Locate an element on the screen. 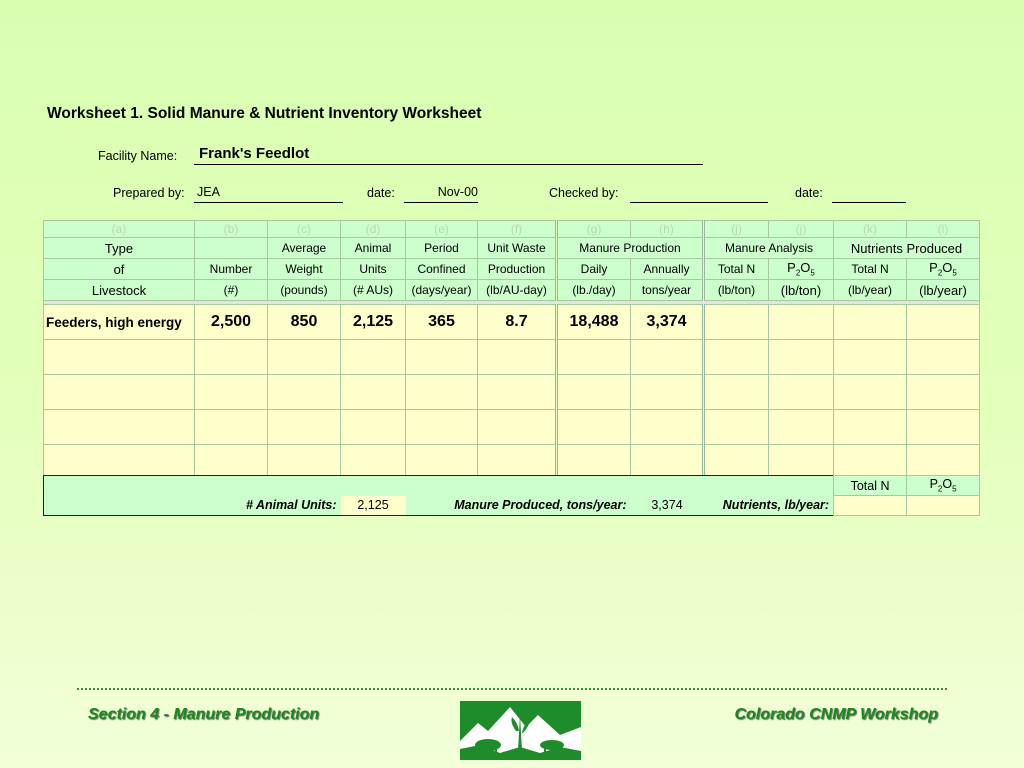  header-animal-units: Animal is located at coordinates (373, 248).